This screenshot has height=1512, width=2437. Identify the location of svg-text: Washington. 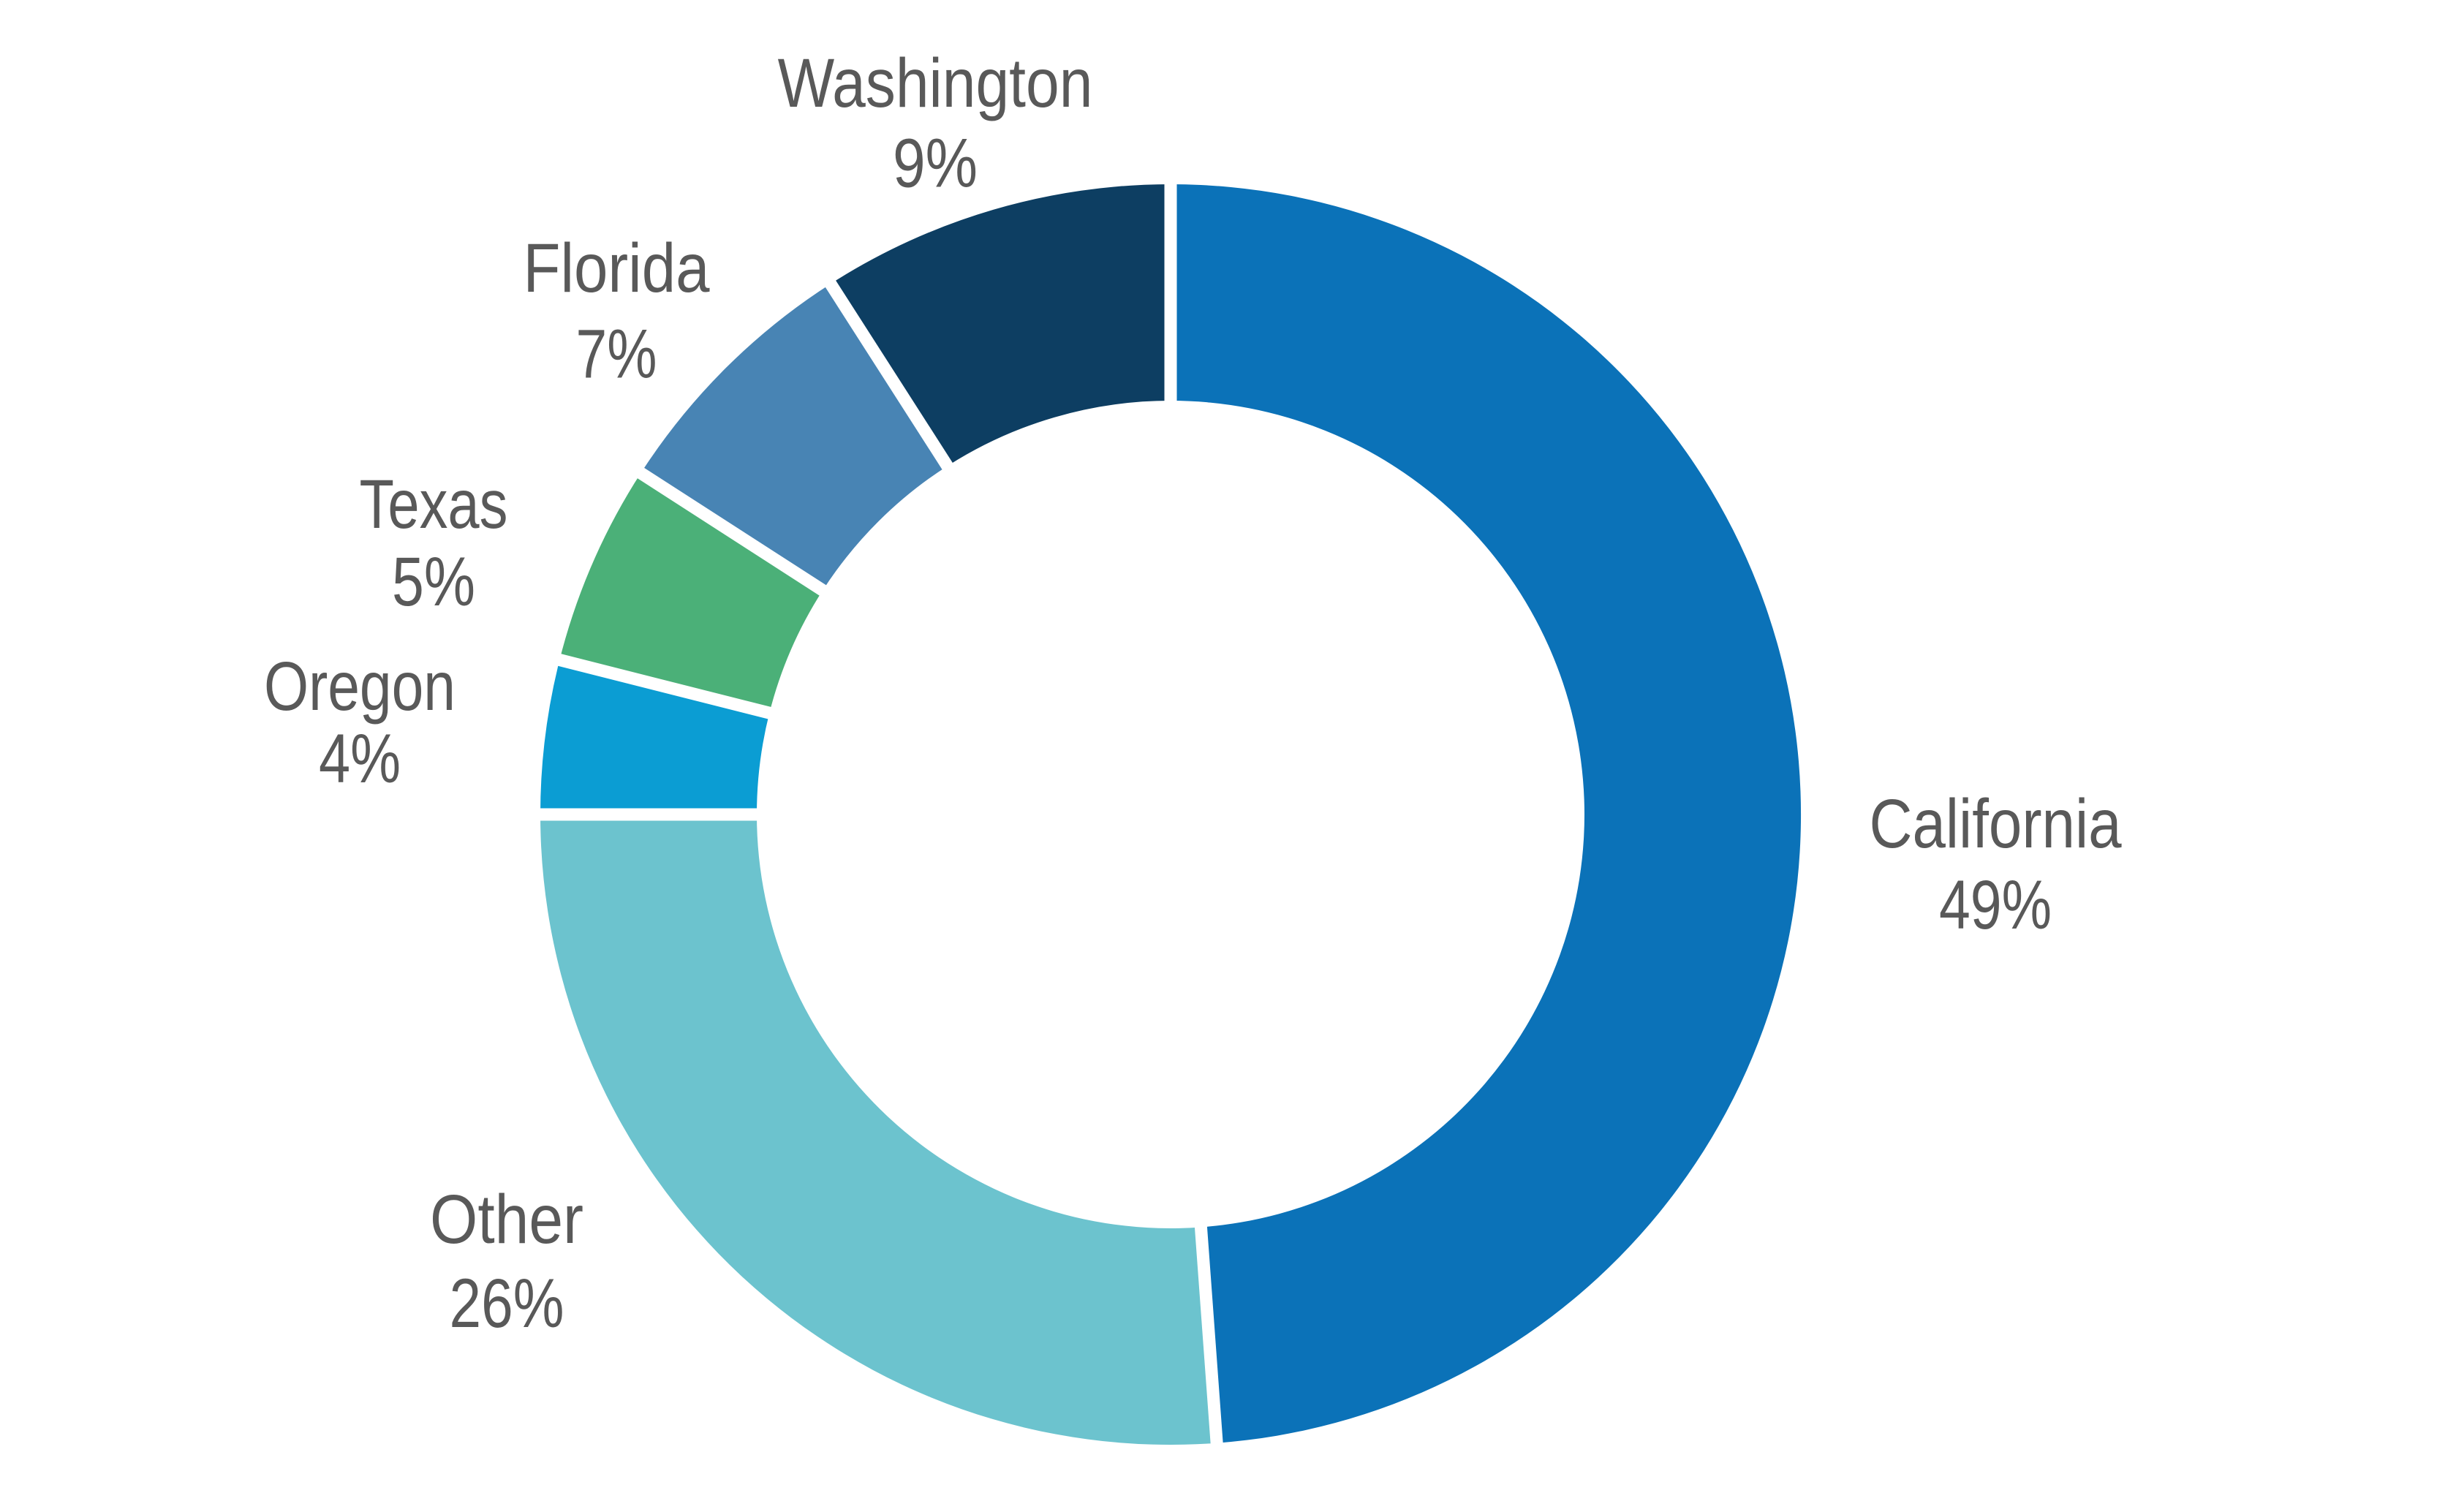
(936, 82).